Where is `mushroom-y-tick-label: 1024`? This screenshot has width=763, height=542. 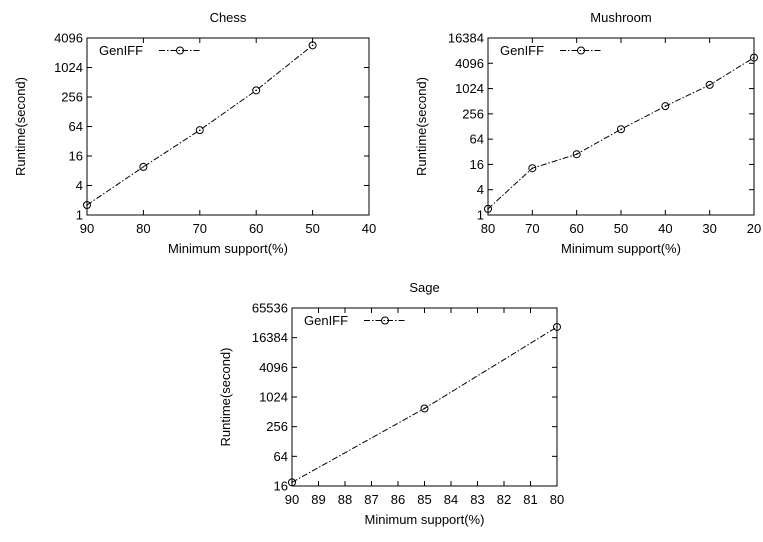
mushroom-y-tick-label: 1024 is located at coordinates (469, 88).